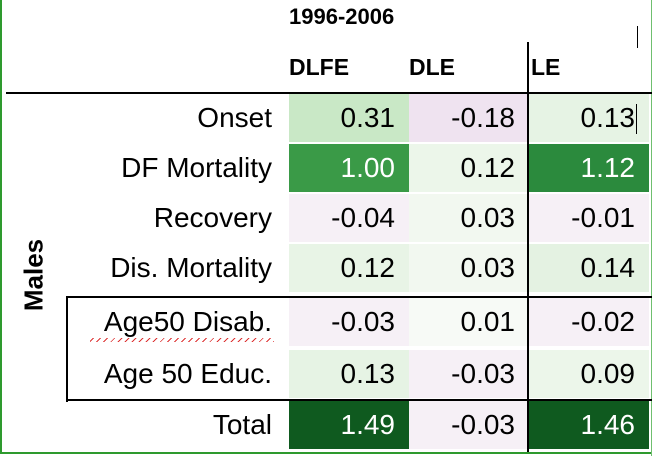 The height and width of the screenshot is (456, 654). I want to click on table-cell: 0.31, so click(349, 118).